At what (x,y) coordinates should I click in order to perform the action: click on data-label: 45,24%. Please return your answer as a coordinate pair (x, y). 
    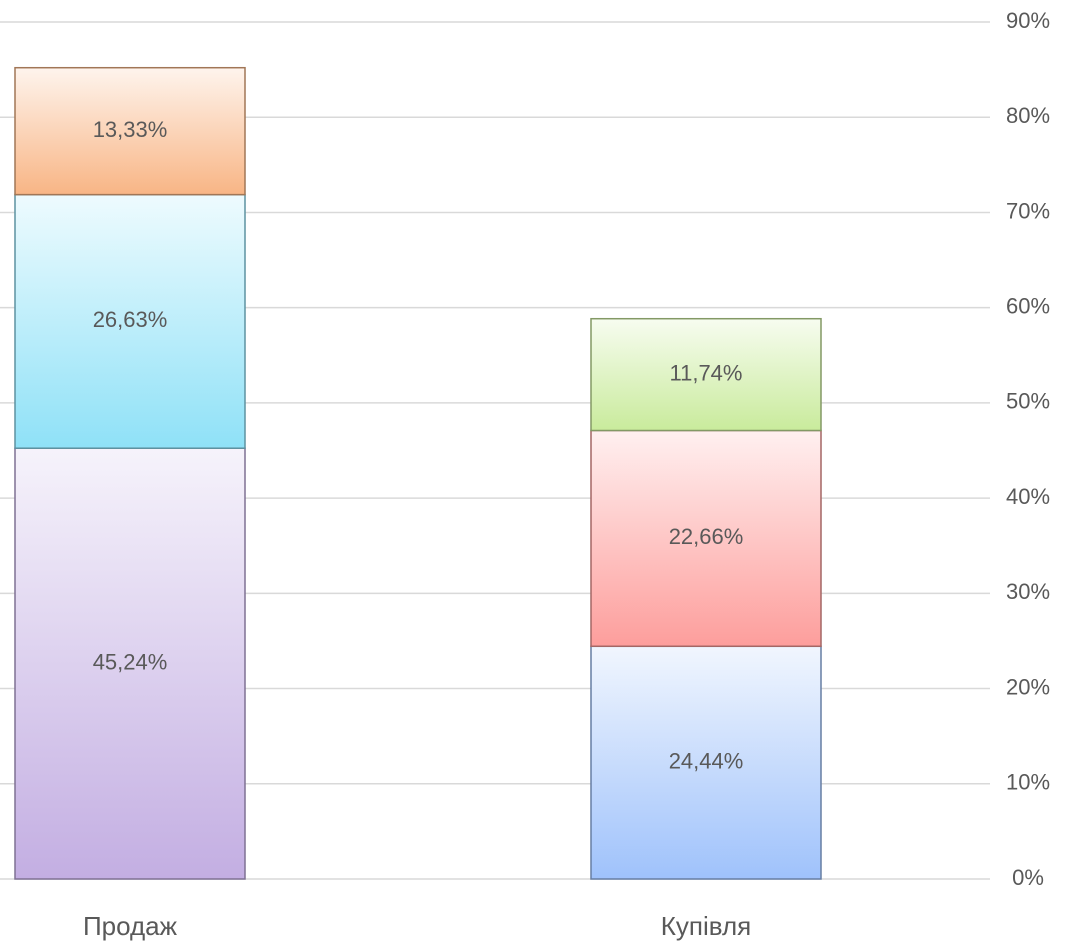
    Looking at the image, I should click on (130, 661).